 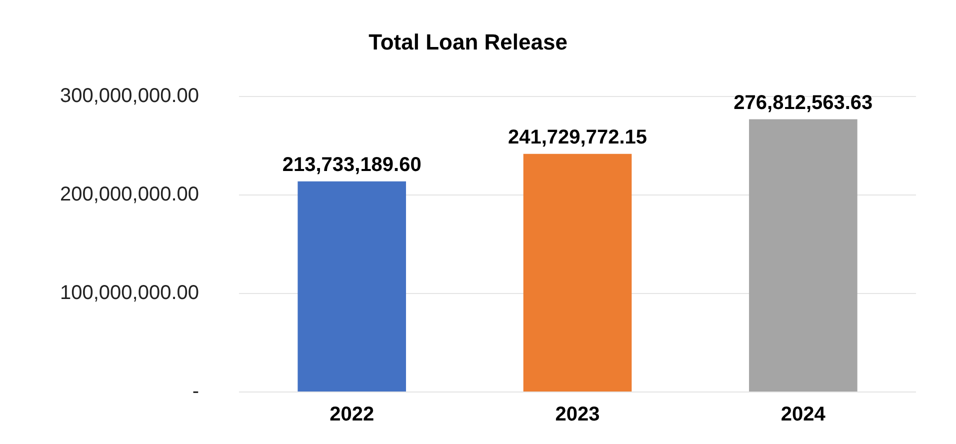 What do you see at coordinates (577, 415) in the screenshot?
I see `x-tick-label: 2023` at bounding box center [577, 415].